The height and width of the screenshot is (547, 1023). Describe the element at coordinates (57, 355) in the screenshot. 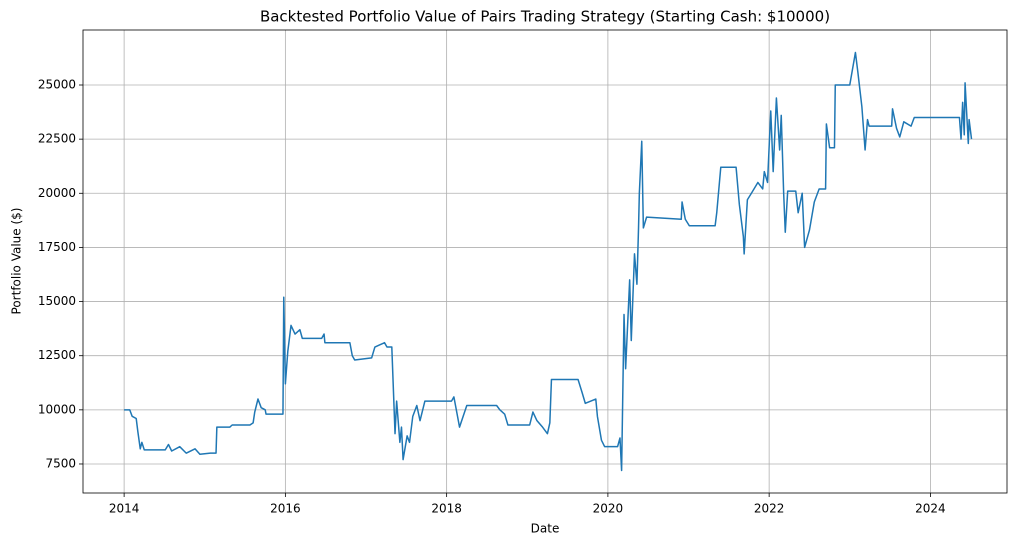

I see `y-tick-label: 12500` at that location.